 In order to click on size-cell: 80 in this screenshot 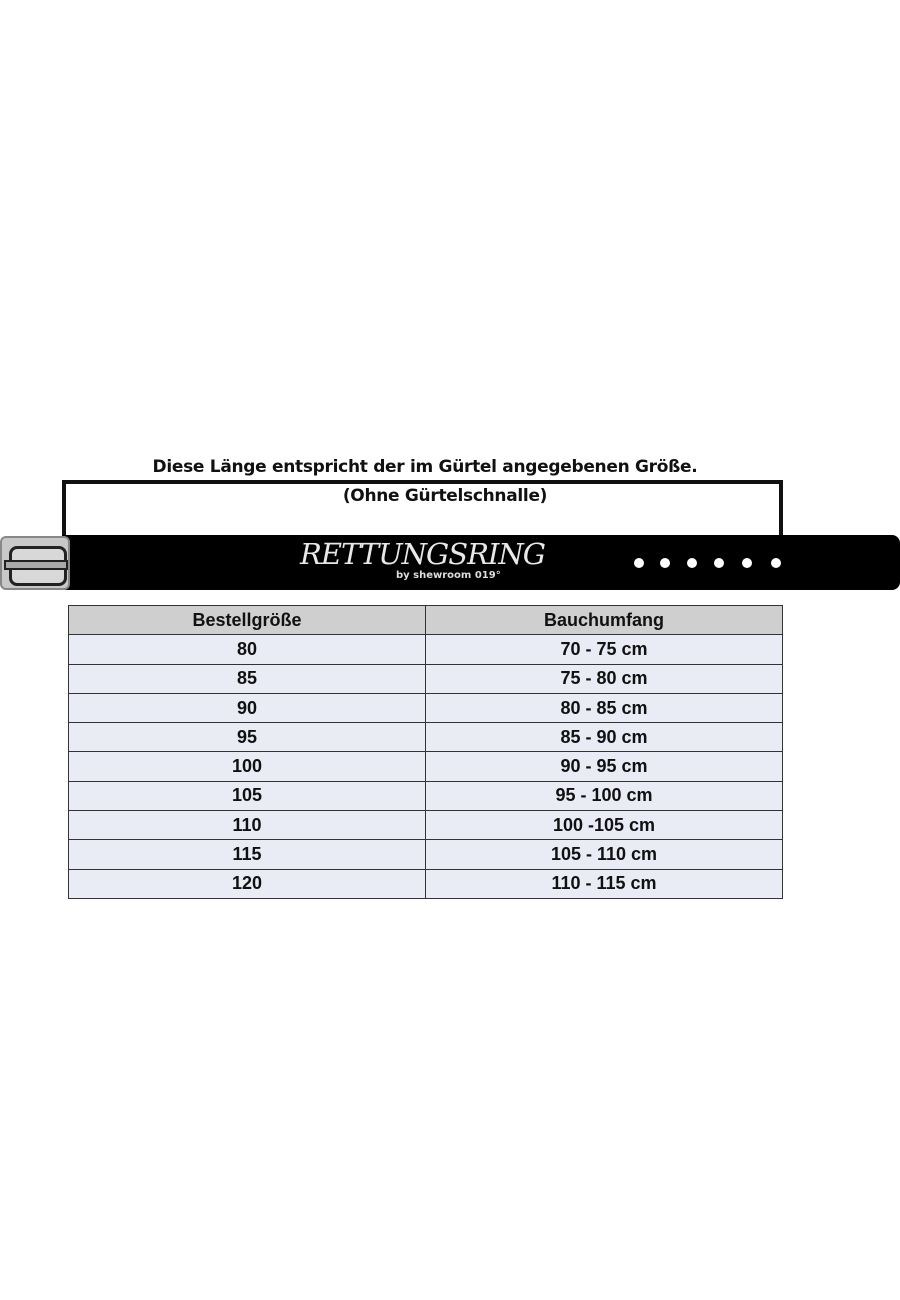, I will do `click(247, 649)`.